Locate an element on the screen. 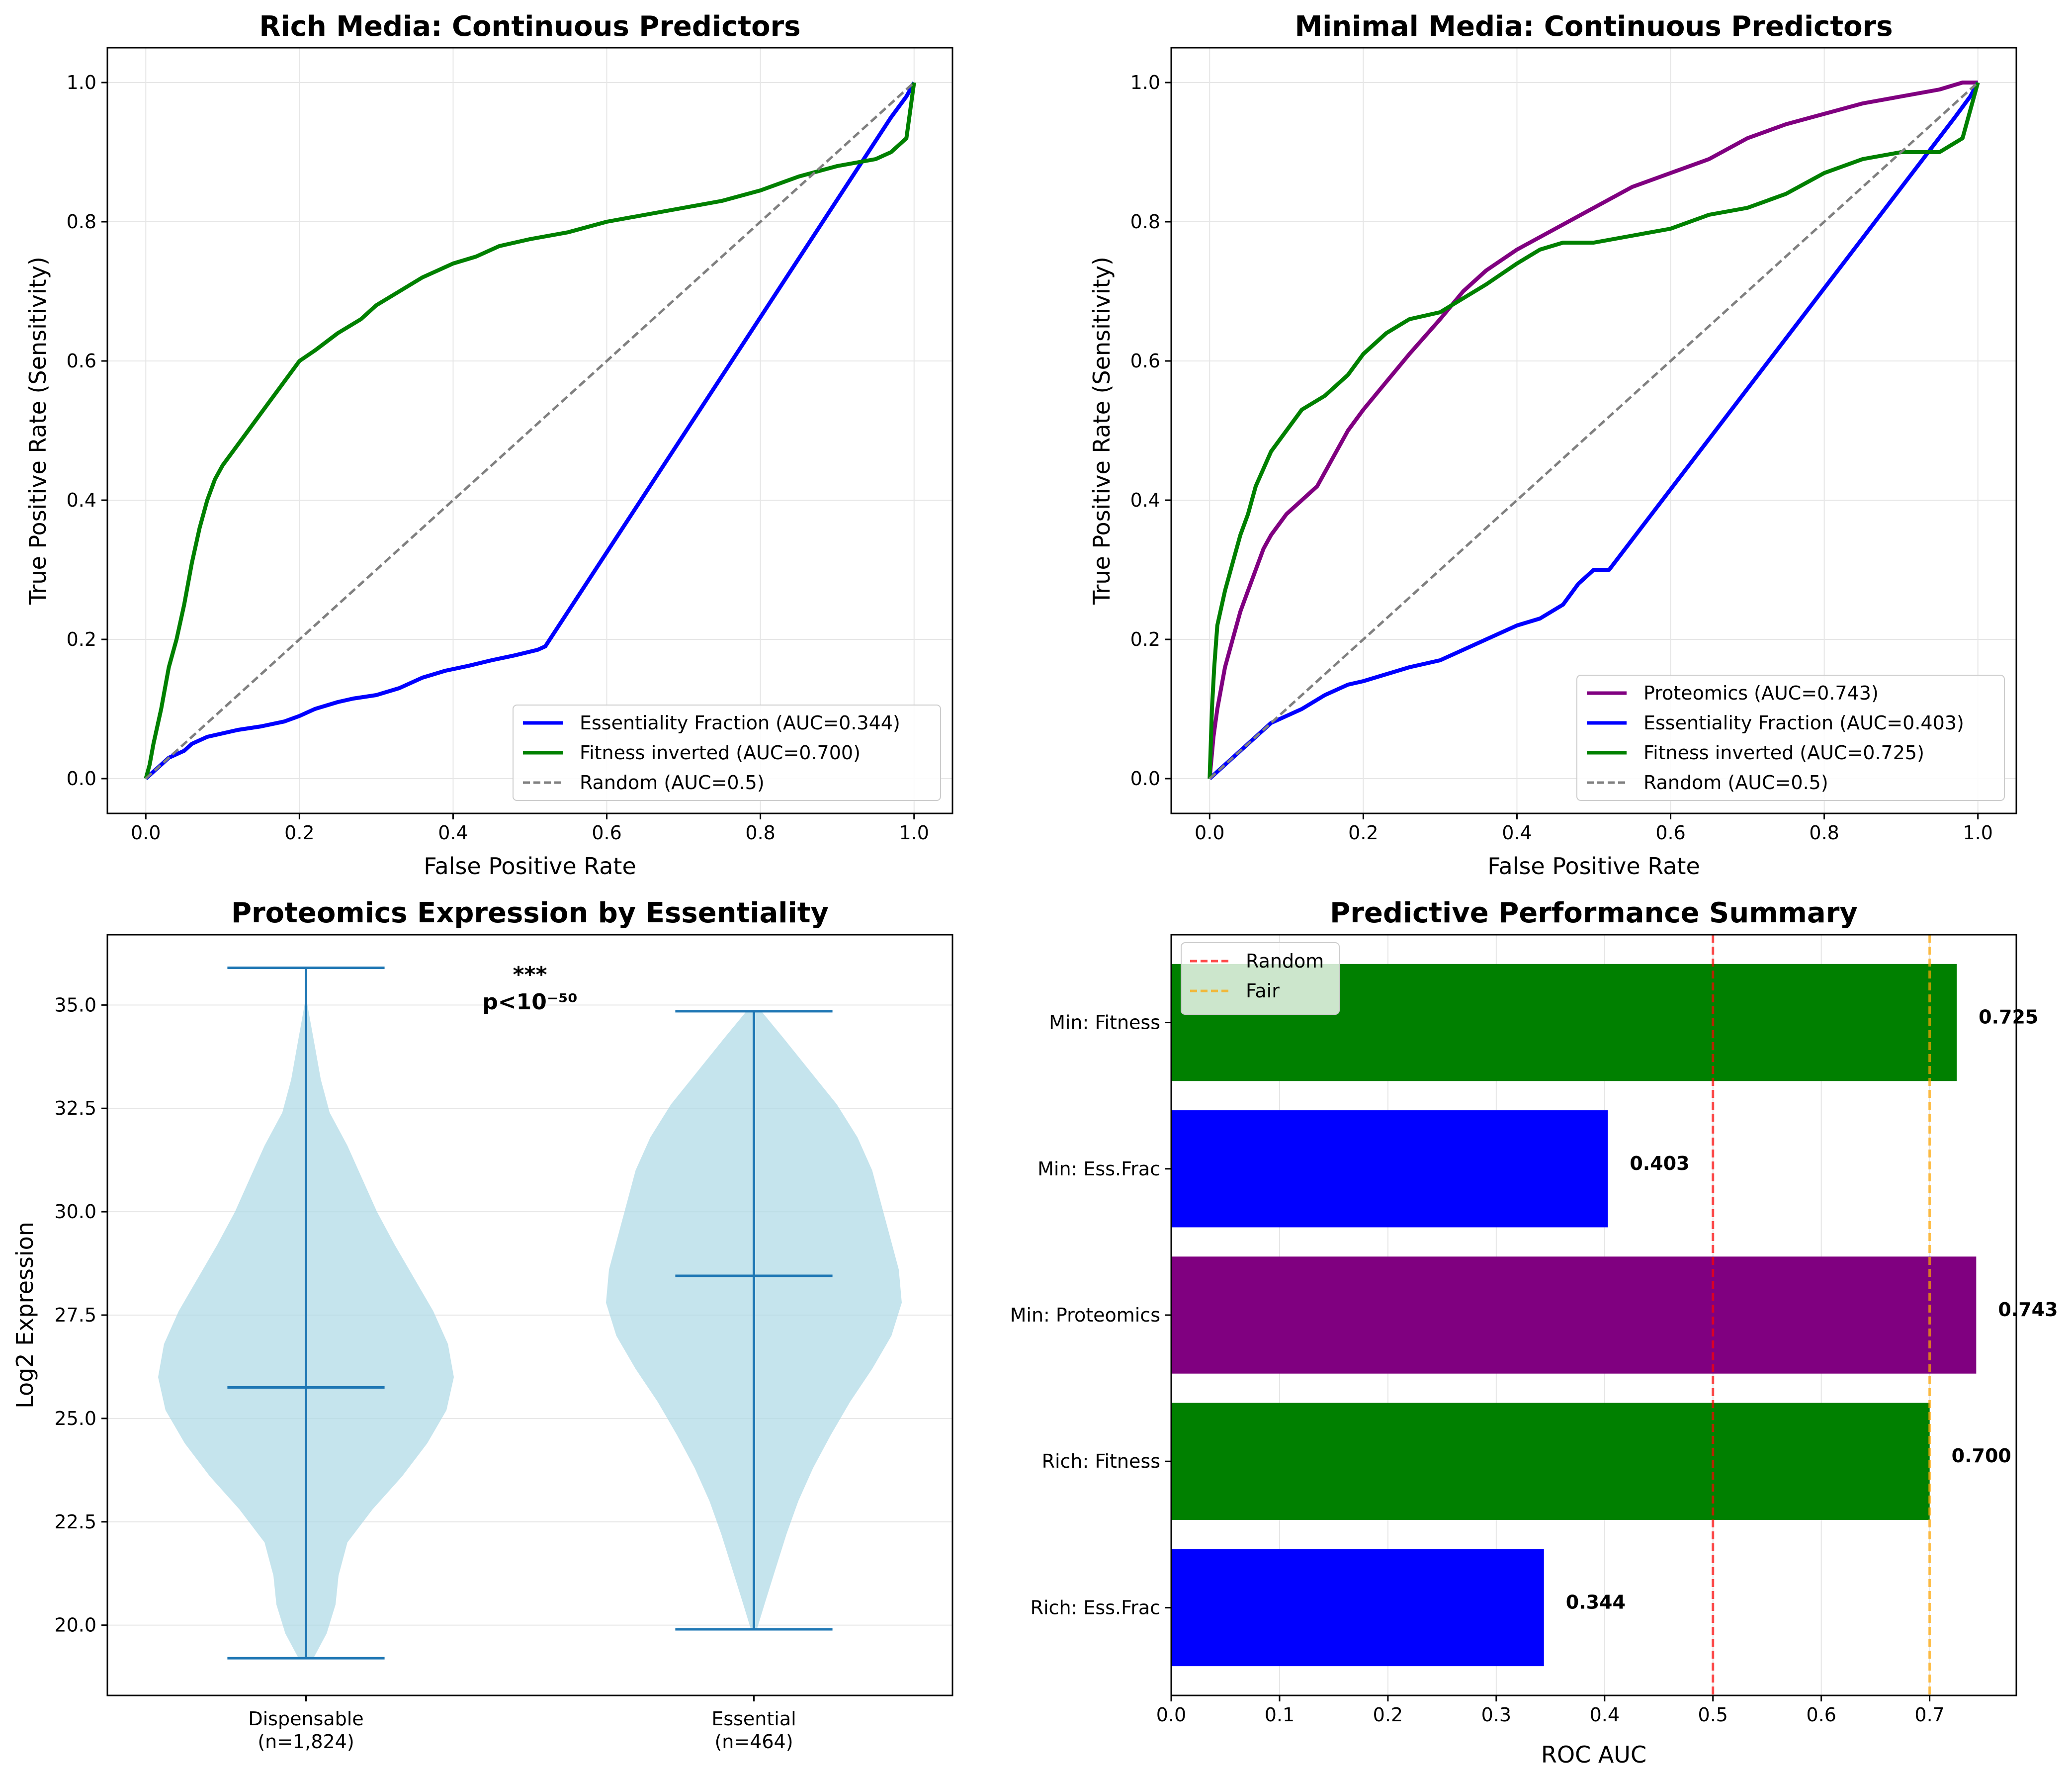 This screenshot has width=2072, height=1775. roc-curve-proteomics is located at coordinates (1593, 430).